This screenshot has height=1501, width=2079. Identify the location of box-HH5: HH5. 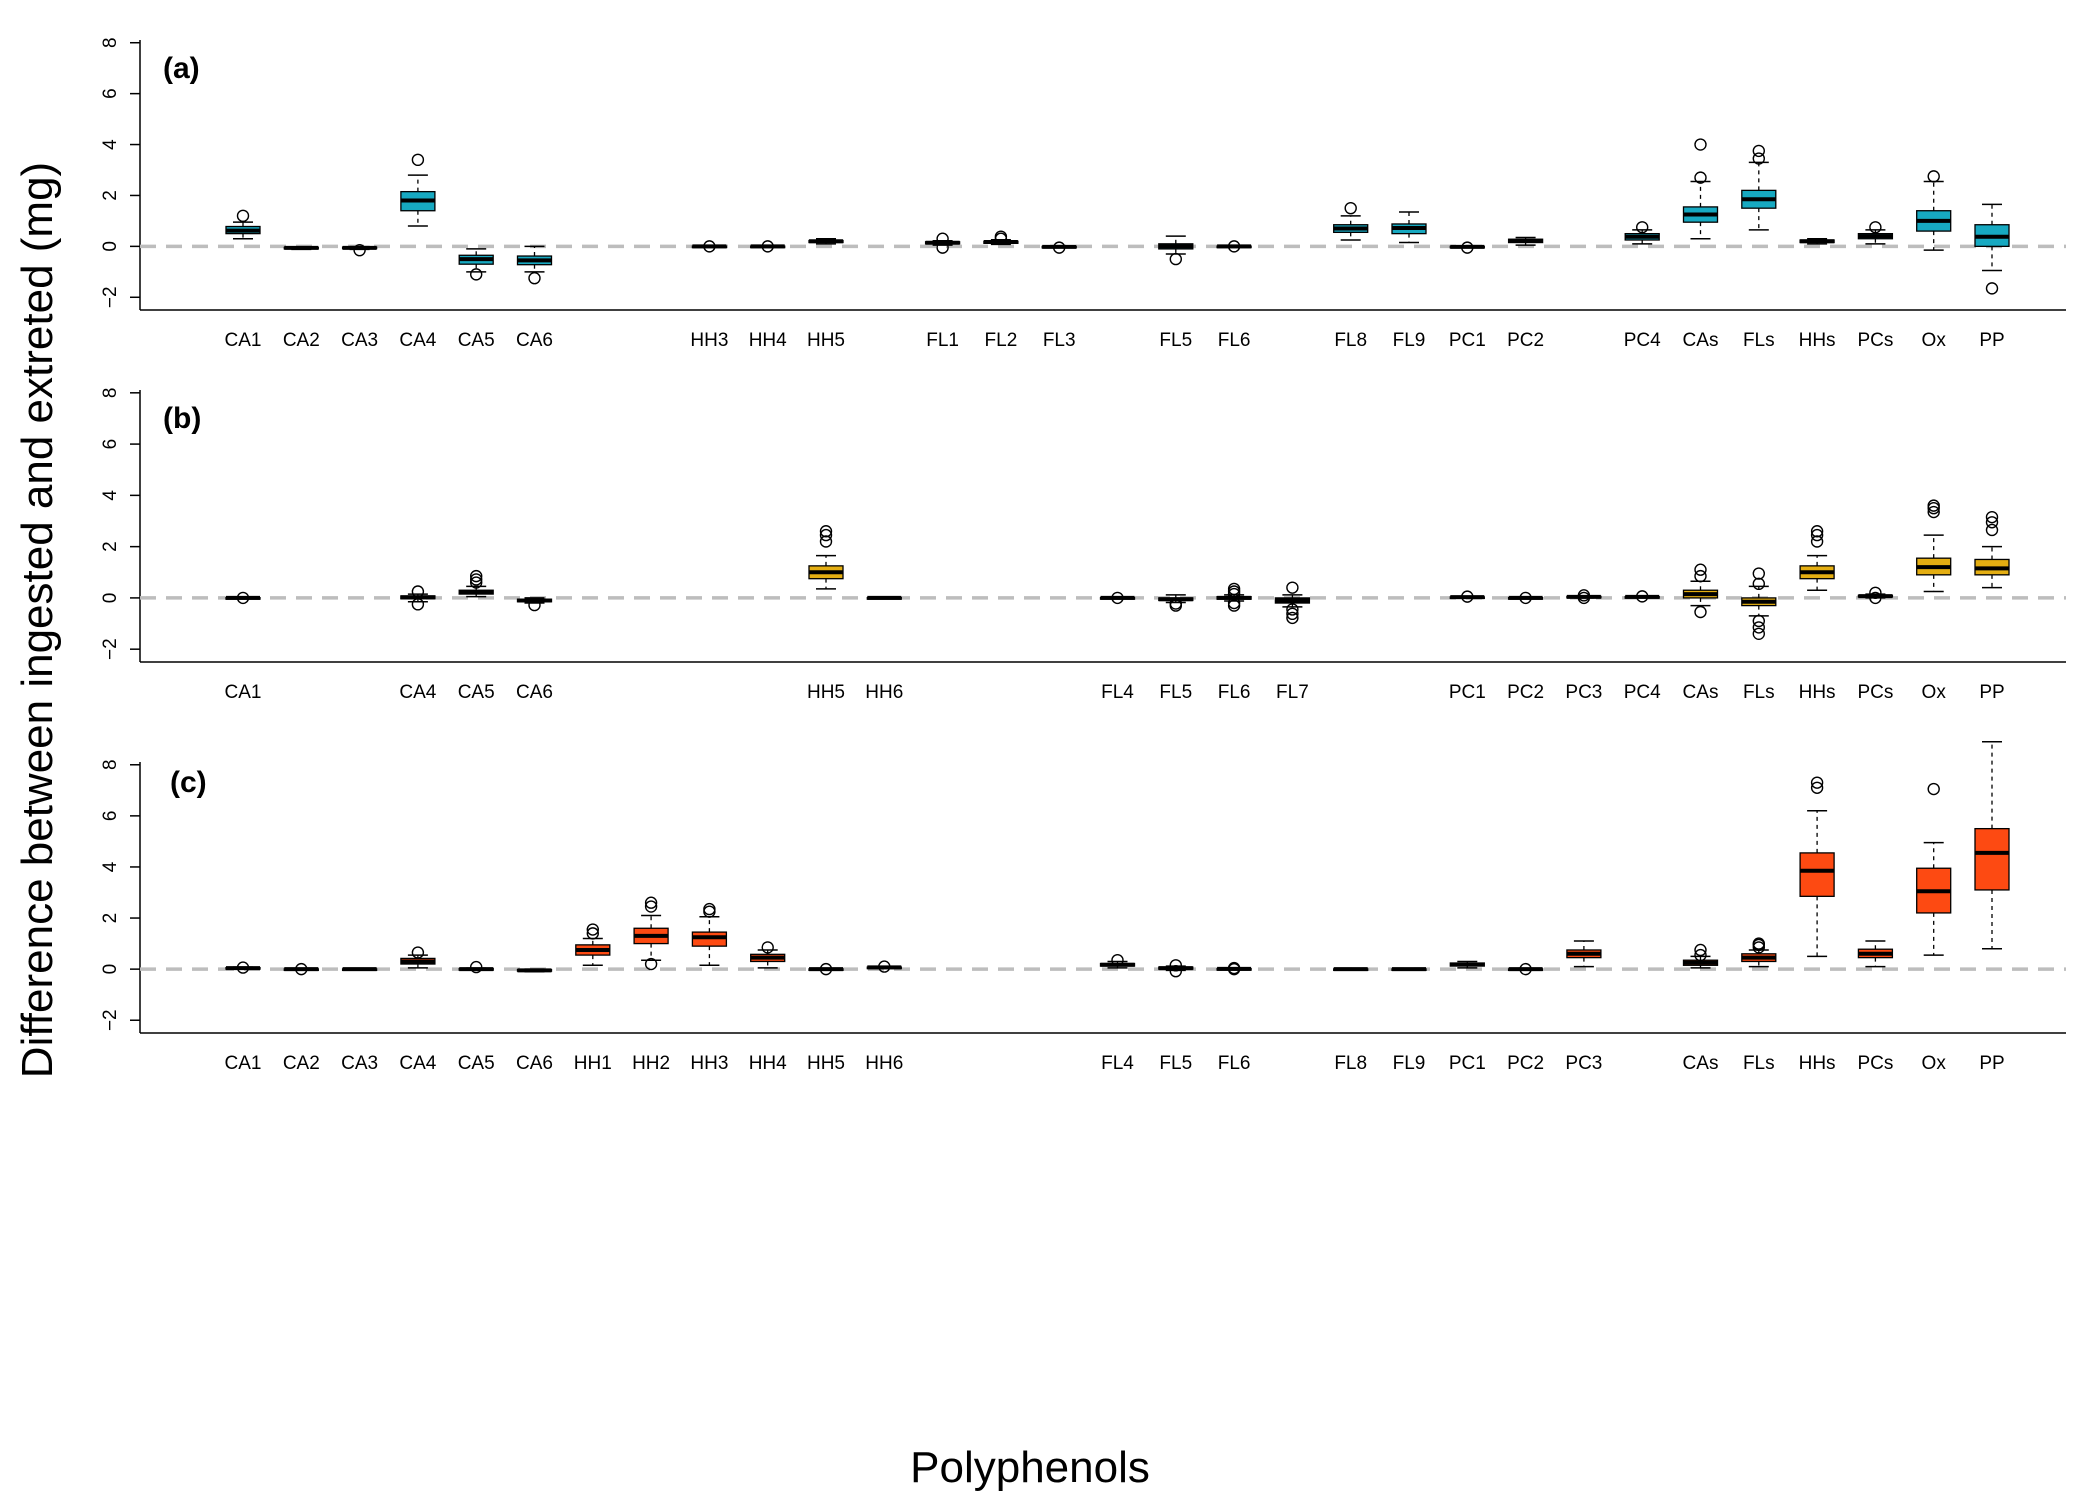
(826, 1018).